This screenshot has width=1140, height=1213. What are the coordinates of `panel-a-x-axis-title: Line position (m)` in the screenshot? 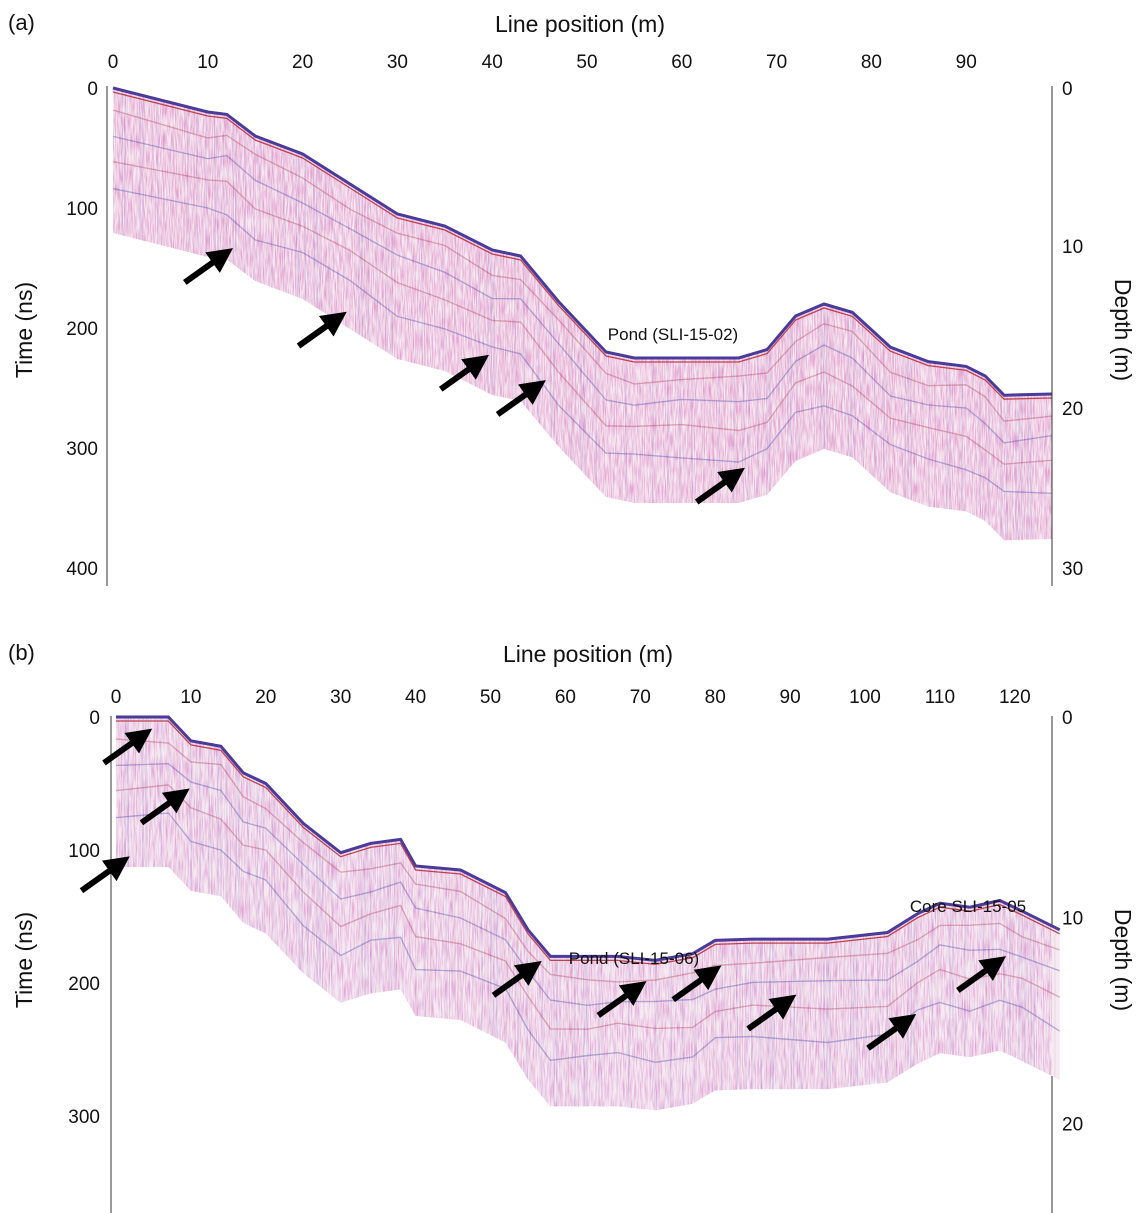 It's located at (580, 24).